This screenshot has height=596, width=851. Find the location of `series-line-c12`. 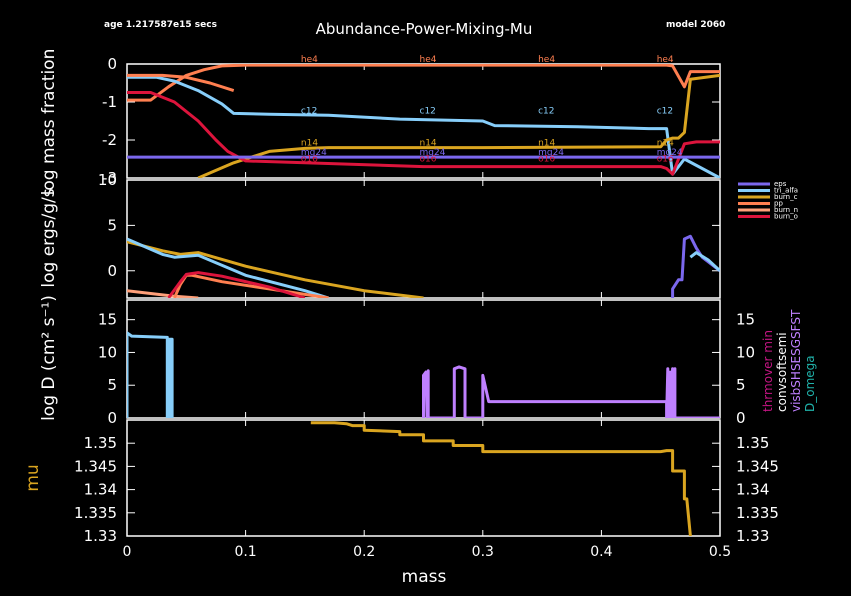

series-line-c12 is located at coordinates (423, 126).